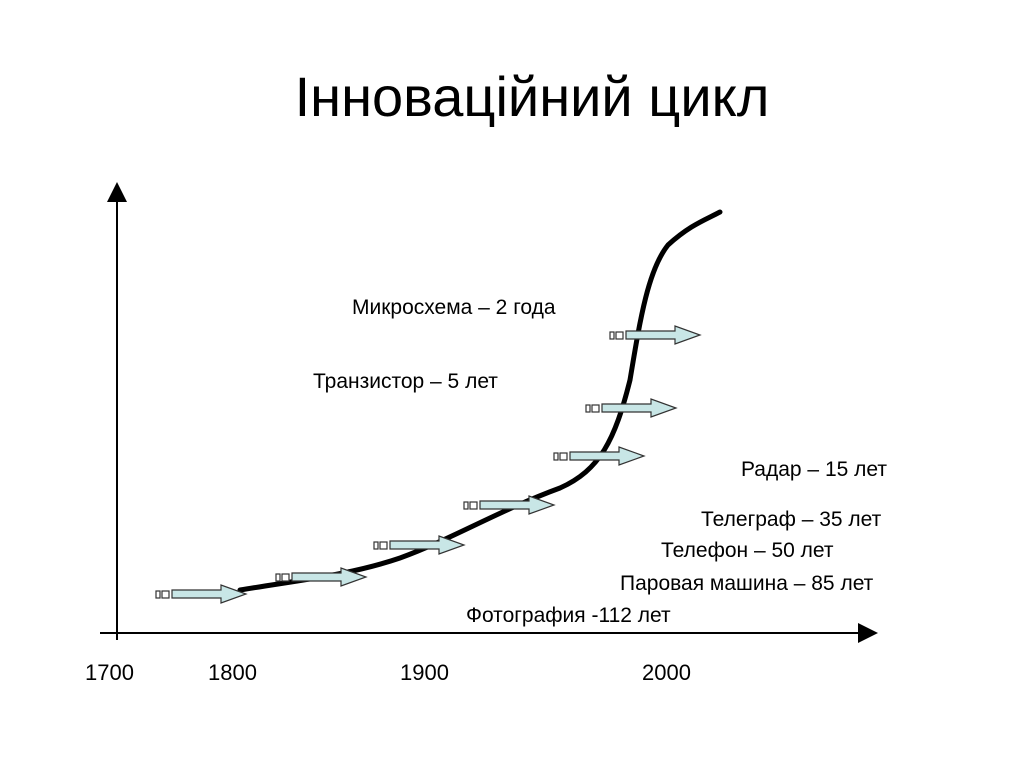 This screenshot has height=767, width=1024. Describe the element at coordinates (814, 469) in the screenshot. I see `label-radar: Радар – 15 лет` at that location.